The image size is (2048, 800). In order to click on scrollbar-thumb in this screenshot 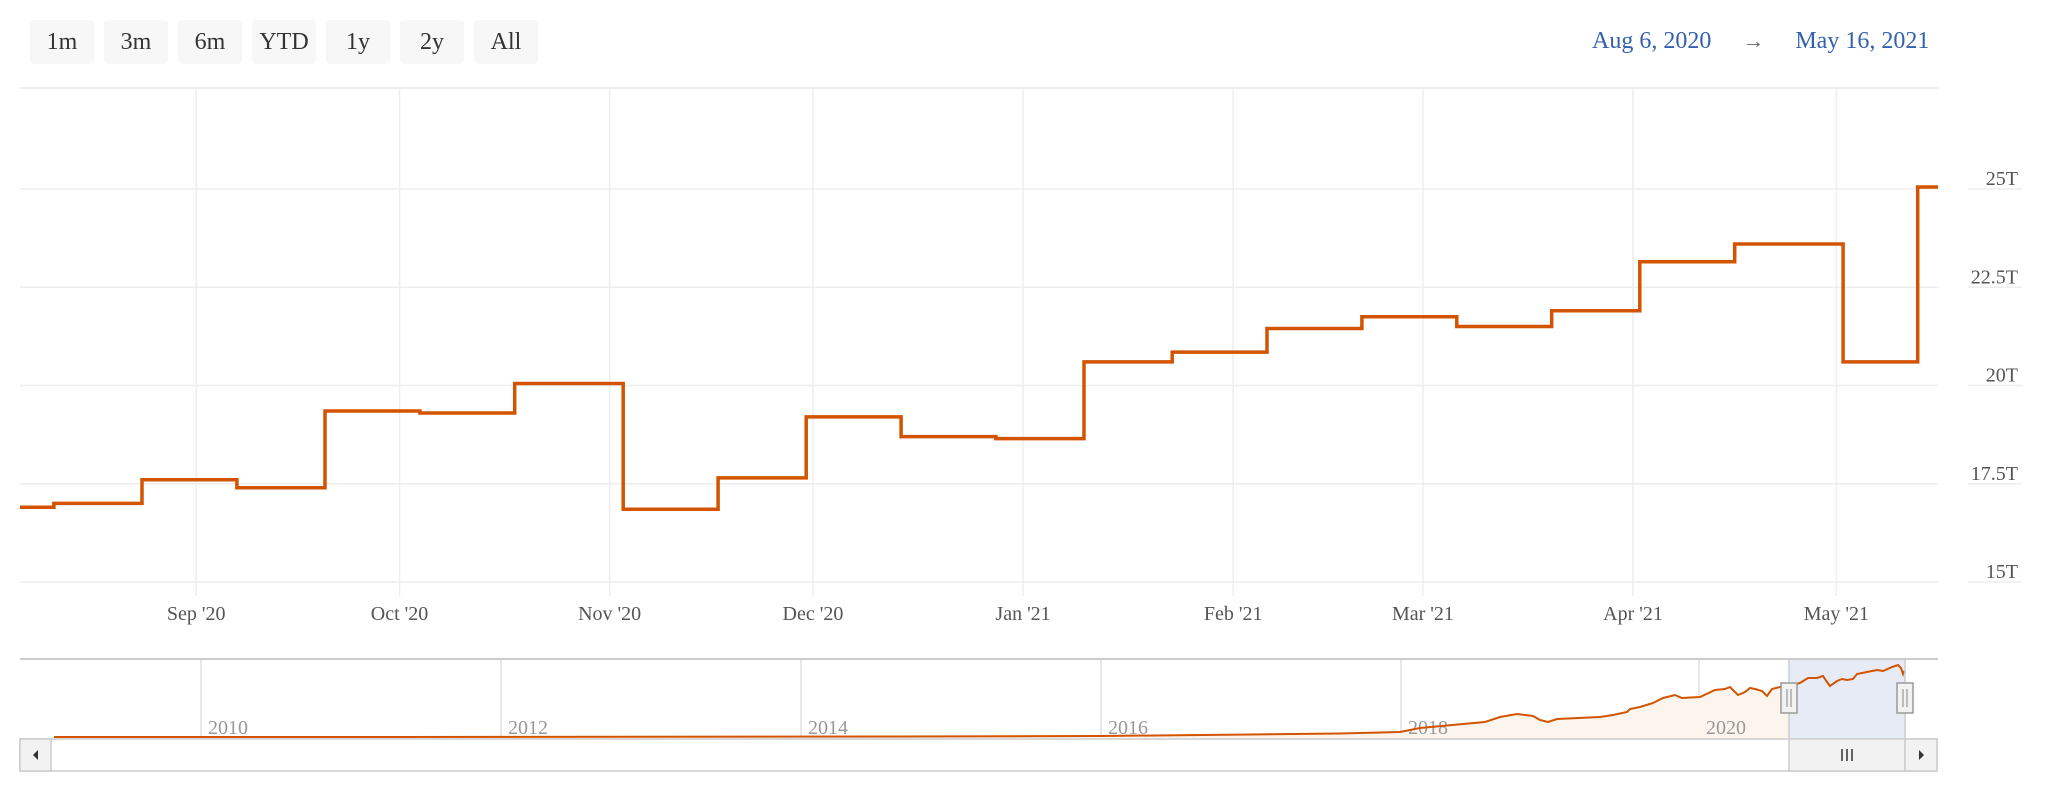, I will do `click(1847, 755)`.